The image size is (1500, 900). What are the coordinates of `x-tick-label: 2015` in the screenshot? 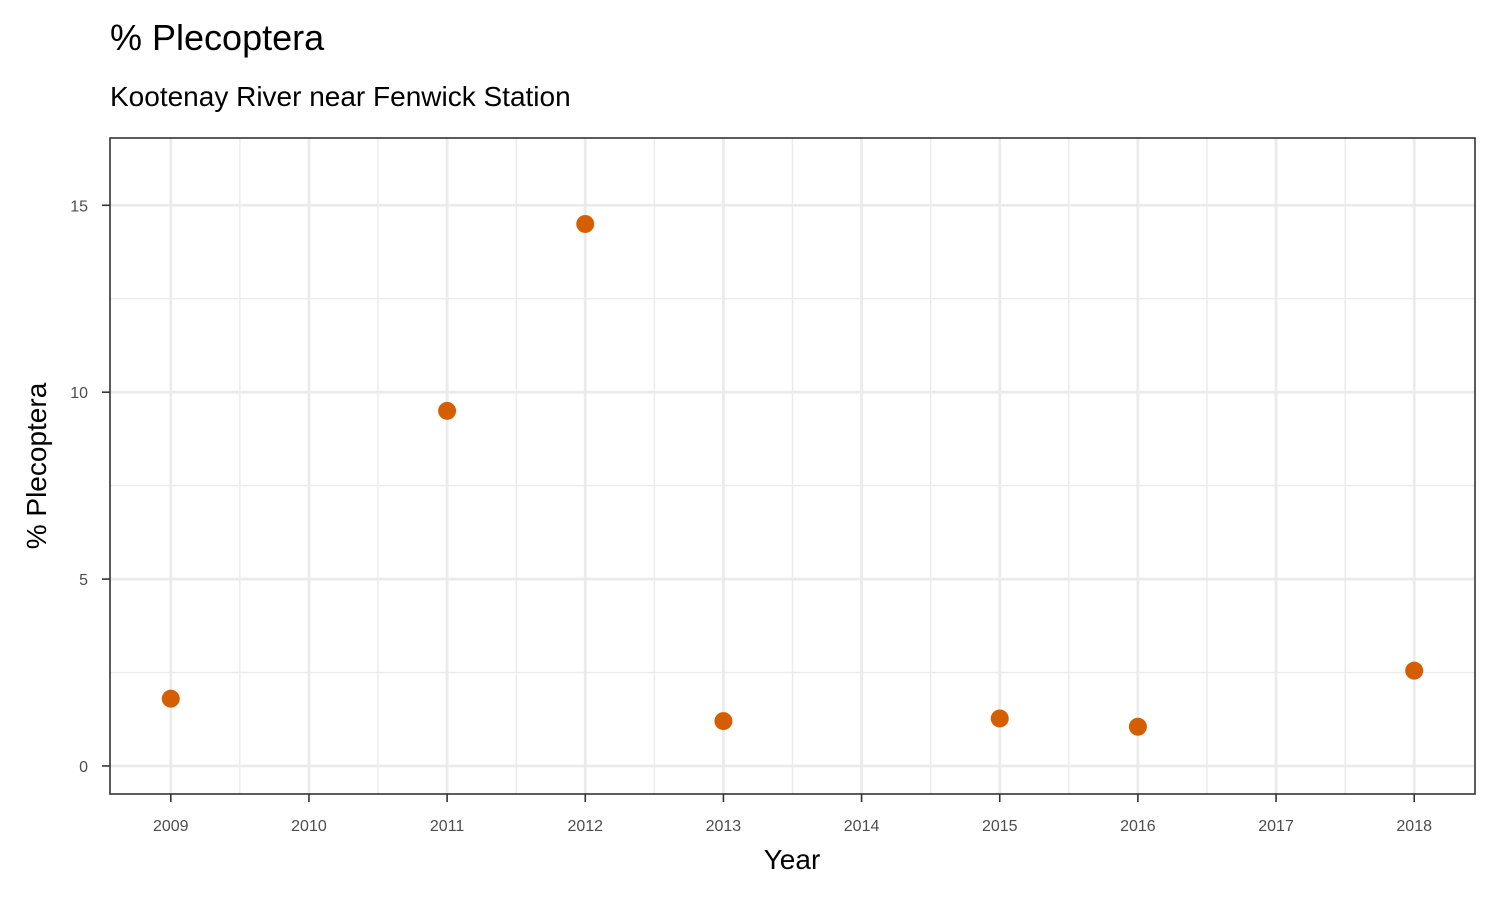 It's located at (1000, 826).